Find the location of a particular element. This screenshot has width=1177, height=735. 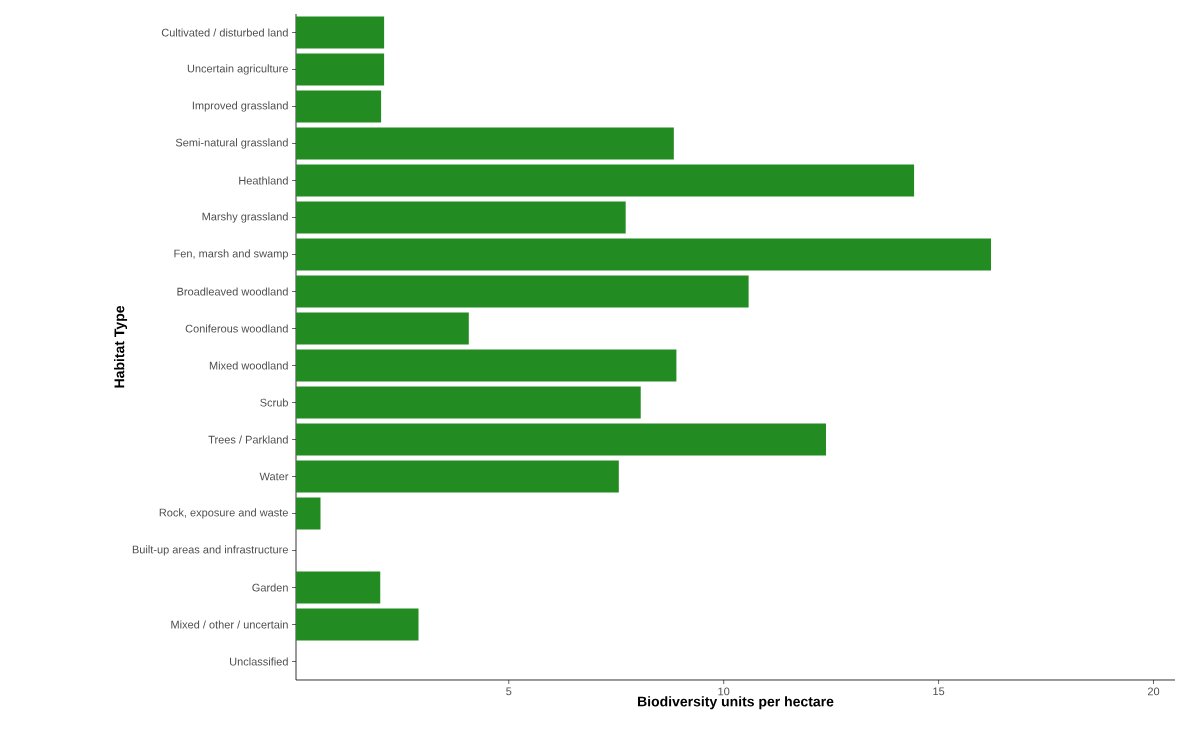

y-tick-label: Scrub is located at coordinates (274, 402).